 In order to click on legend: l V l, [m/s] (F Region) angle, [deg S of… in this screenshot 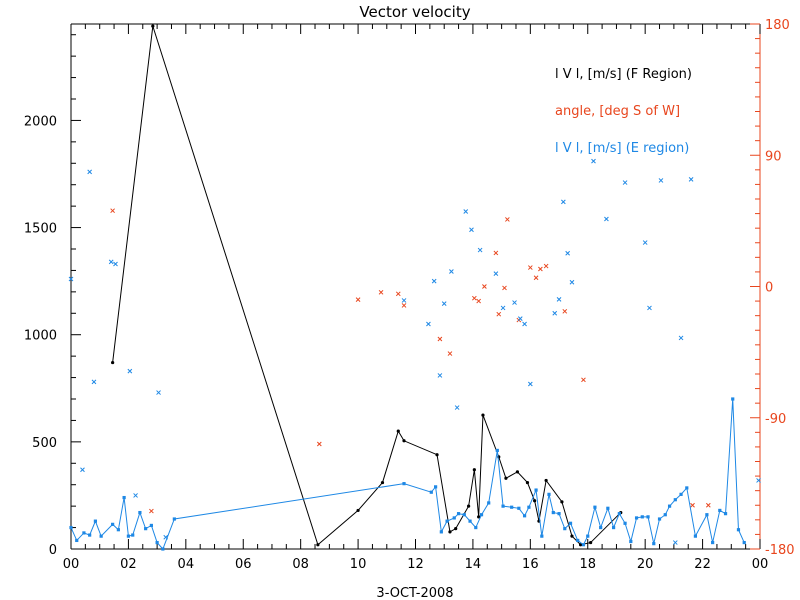, I will do `click(623, 111)`.